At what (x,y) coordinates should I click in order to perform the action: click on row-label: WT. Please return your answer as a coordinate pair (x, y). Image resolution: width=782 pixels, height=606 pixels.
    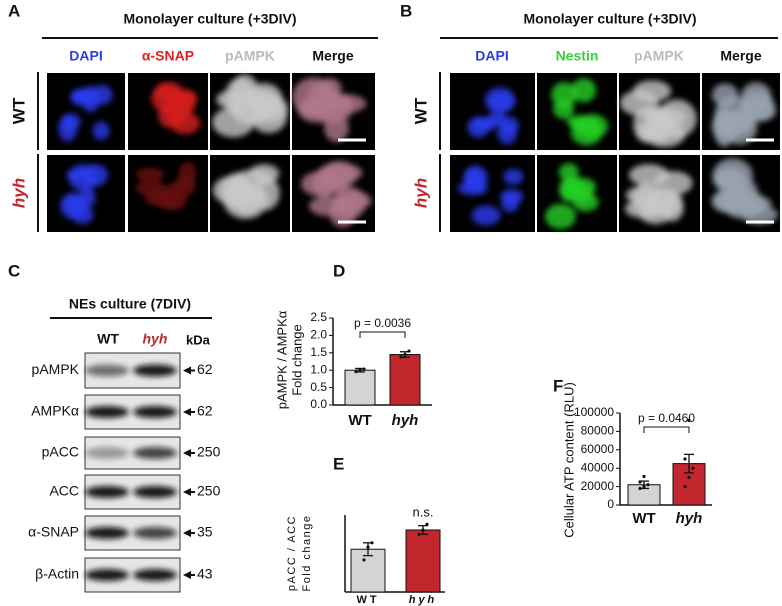
    Looking at the image, I should click on (18, 110).